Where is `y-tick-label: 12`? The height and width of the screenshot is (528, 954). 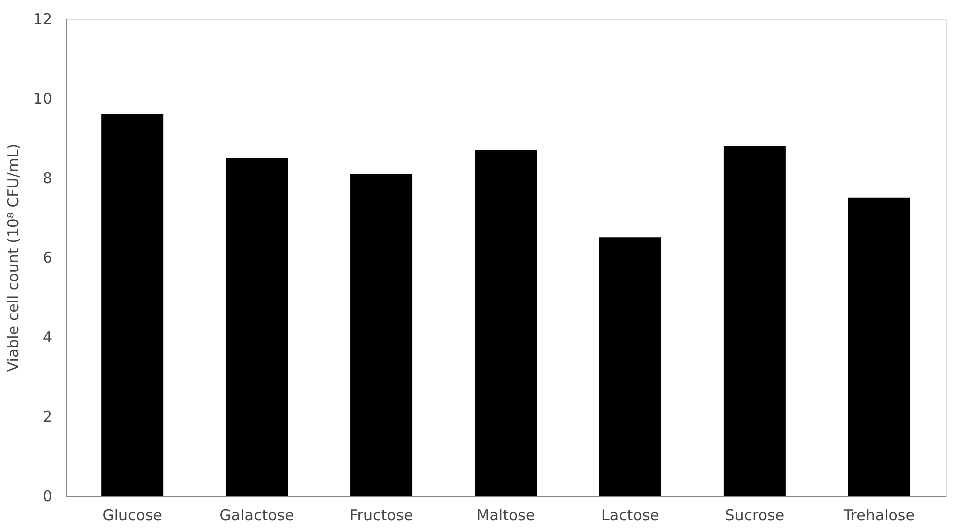 y-tick-label: 12 is located at coordinates (42, 19).